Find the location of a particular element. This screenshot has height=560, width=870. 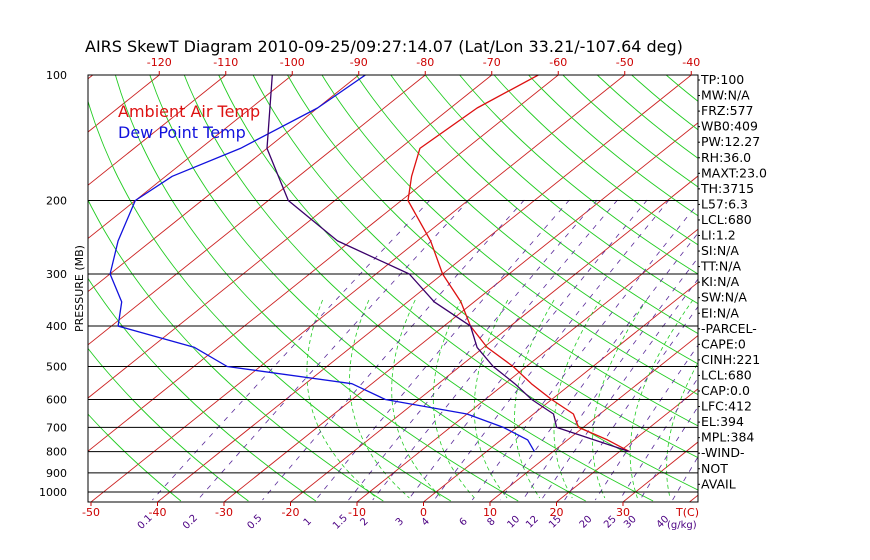

legend-dew-point: Dew Point Temp is located at coordinates (182, 132).